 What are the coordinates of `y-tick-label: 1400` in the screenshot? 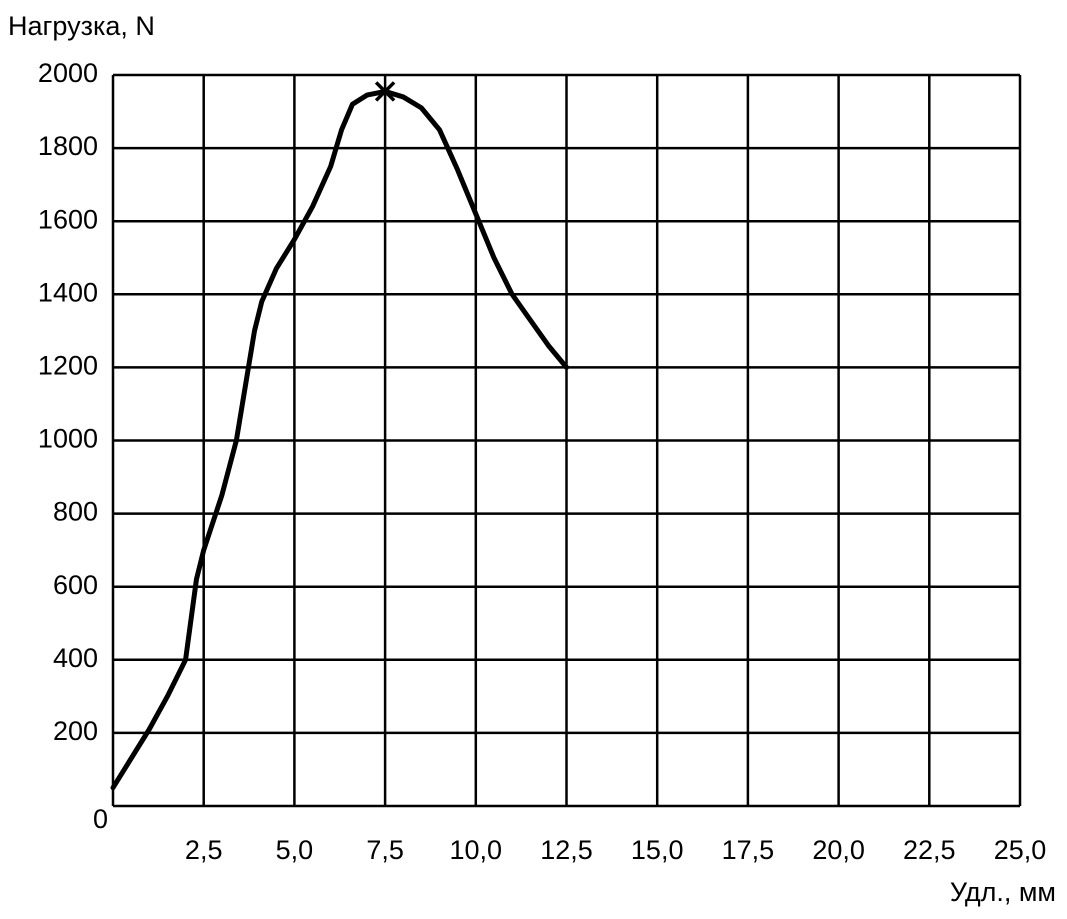 It's located at (68, 292).